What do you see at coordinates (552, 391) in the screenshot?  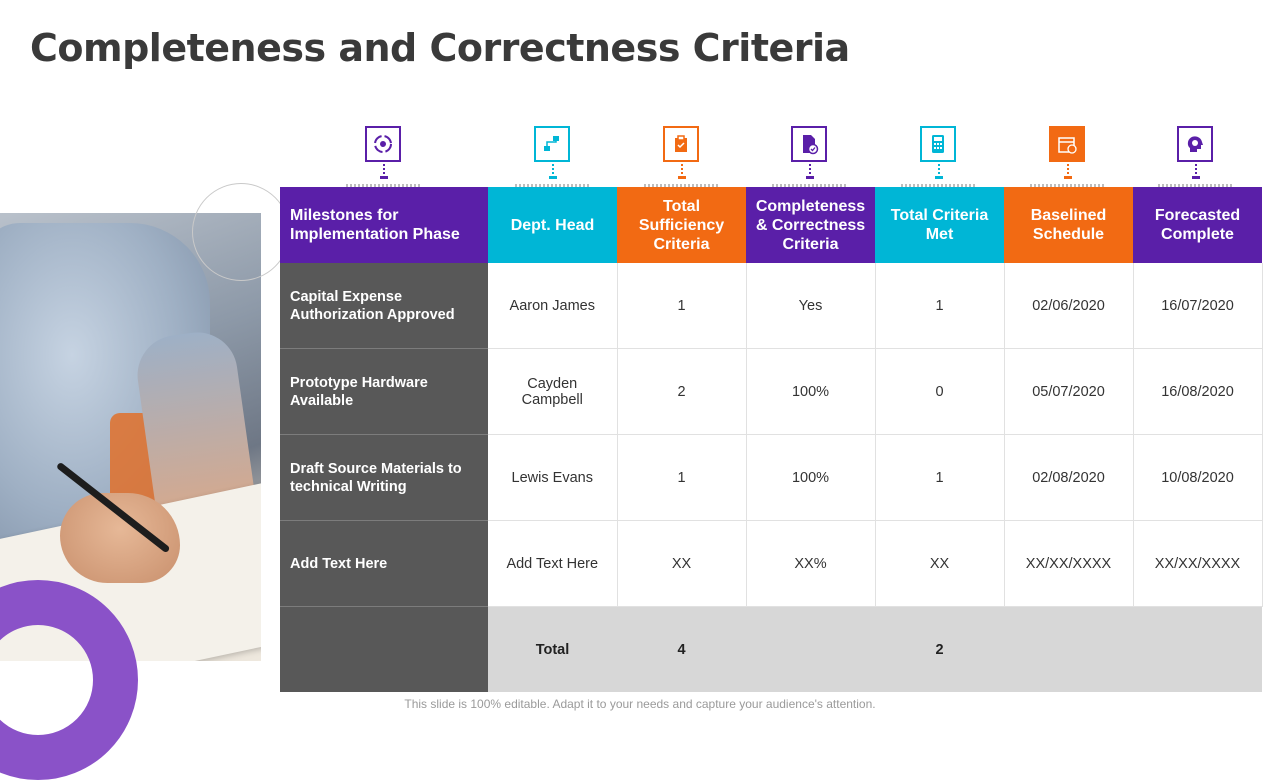 I see `dept-head-cell: Cayden Campbell` at bounding box center [552, 391].